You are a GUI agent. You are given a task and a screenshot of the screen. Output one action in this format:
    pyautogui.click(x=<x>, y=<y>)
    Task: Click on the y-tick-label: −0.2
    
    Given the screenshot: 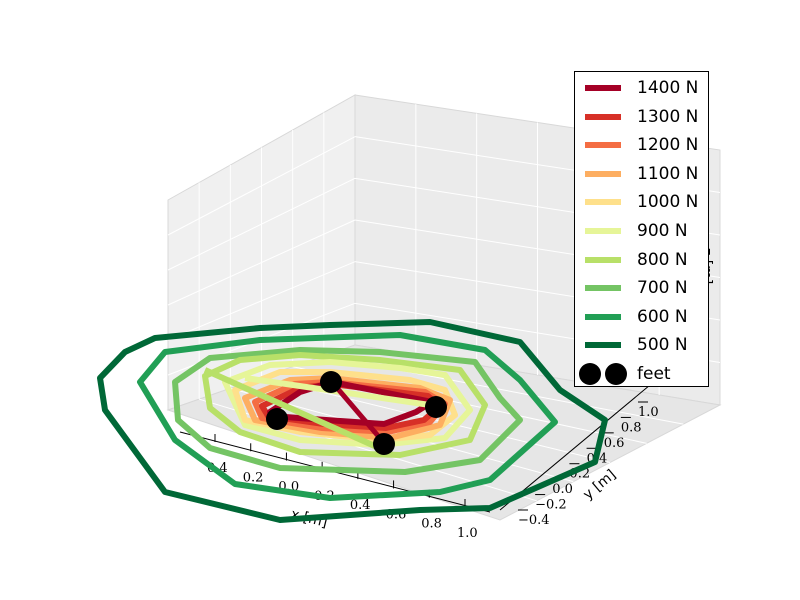 What is the action you would take?
    pyautogui.click(x=551, y=505)
    